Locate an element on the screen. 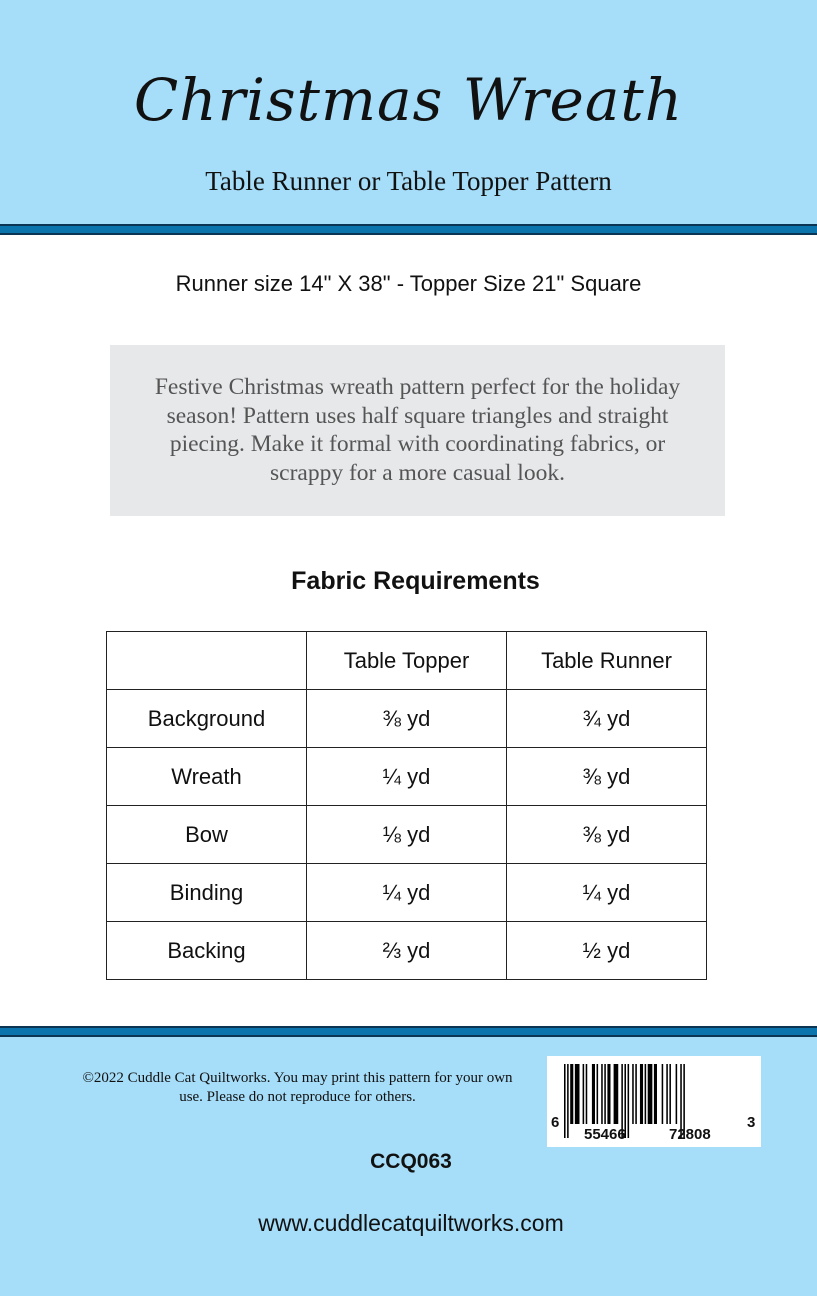 This screenshot has width=817, height=1296. topper-amount: ⅛ yd is located at coordinates (406, 834).